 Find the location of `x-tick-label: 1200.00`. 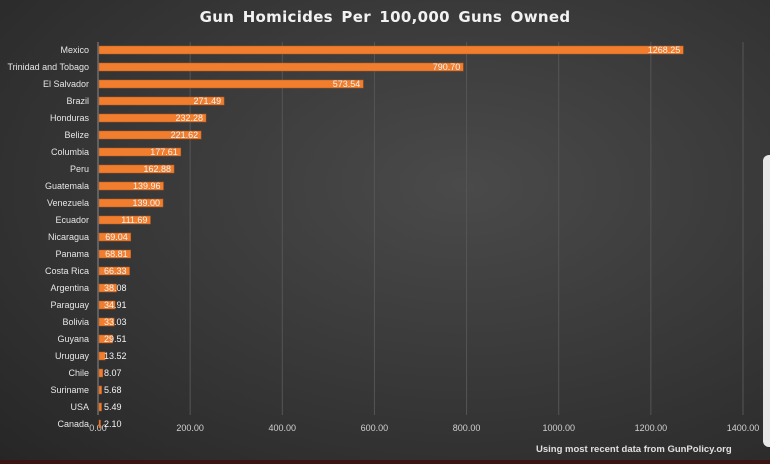

x-tick-label: 1200.00 is located at coordinates (651, 428).